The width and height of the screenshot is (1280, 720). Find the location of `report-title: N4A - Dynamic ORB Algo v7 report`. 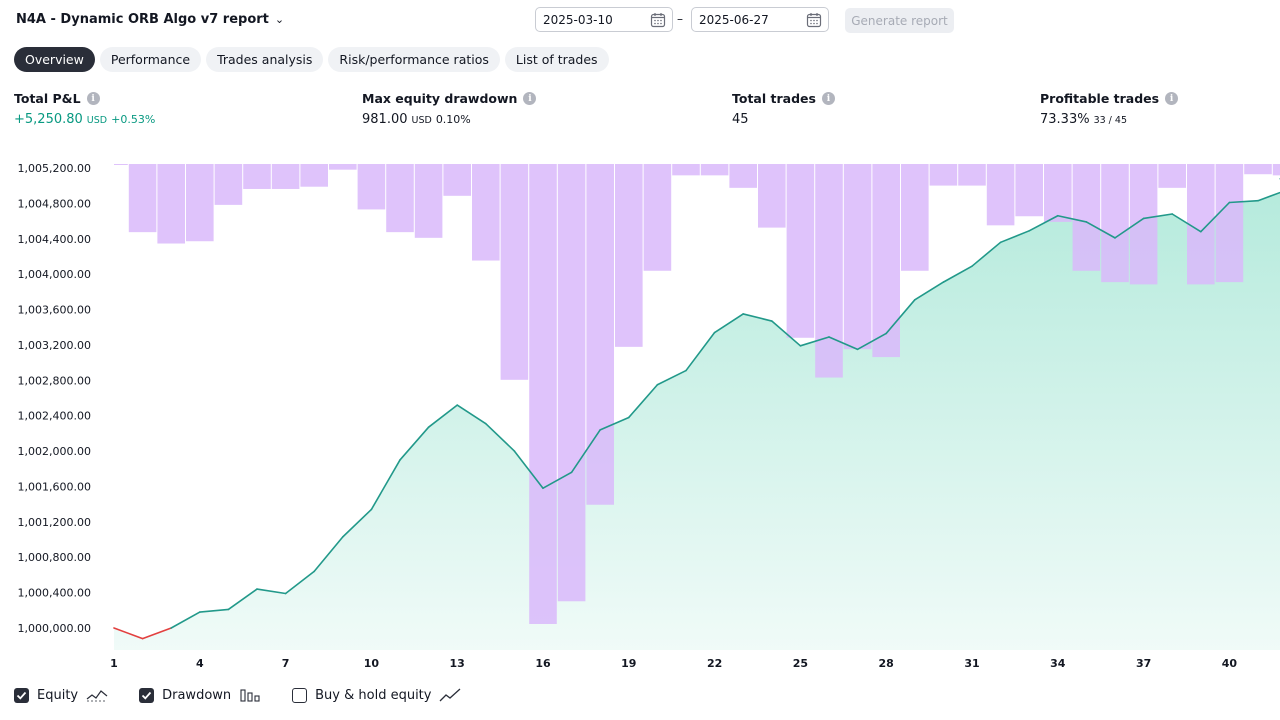

report-title: N4A - Dynamic ORB Algo v7 report is located at coordinates (142, 19).